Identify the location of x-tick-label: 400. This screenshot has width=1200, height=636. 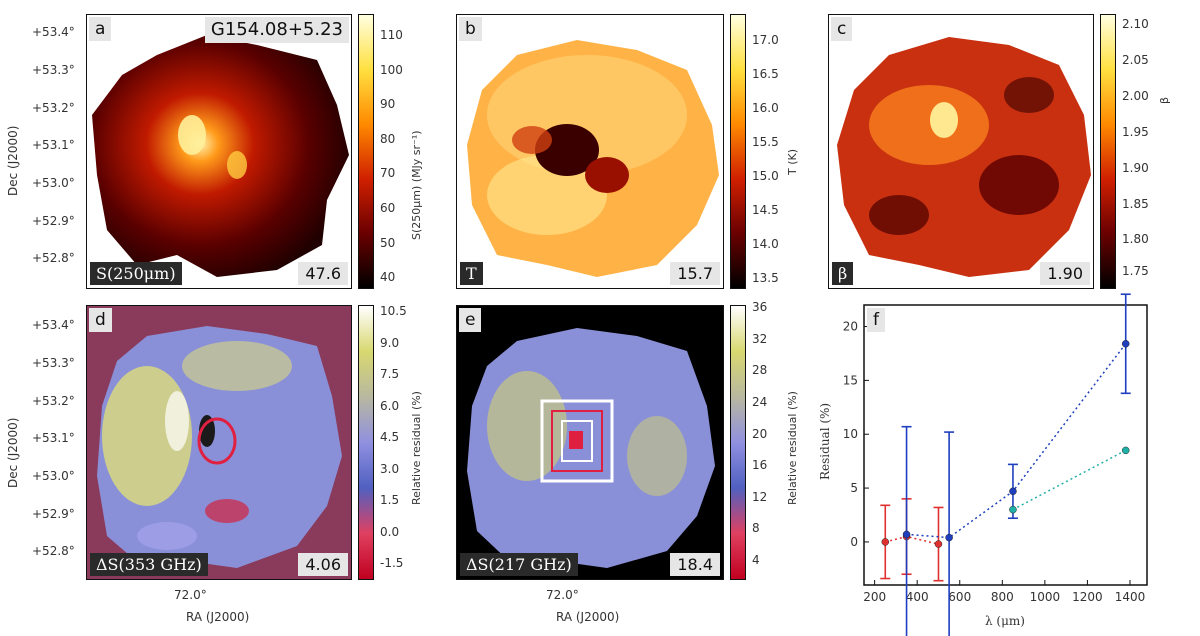
(917, 597).